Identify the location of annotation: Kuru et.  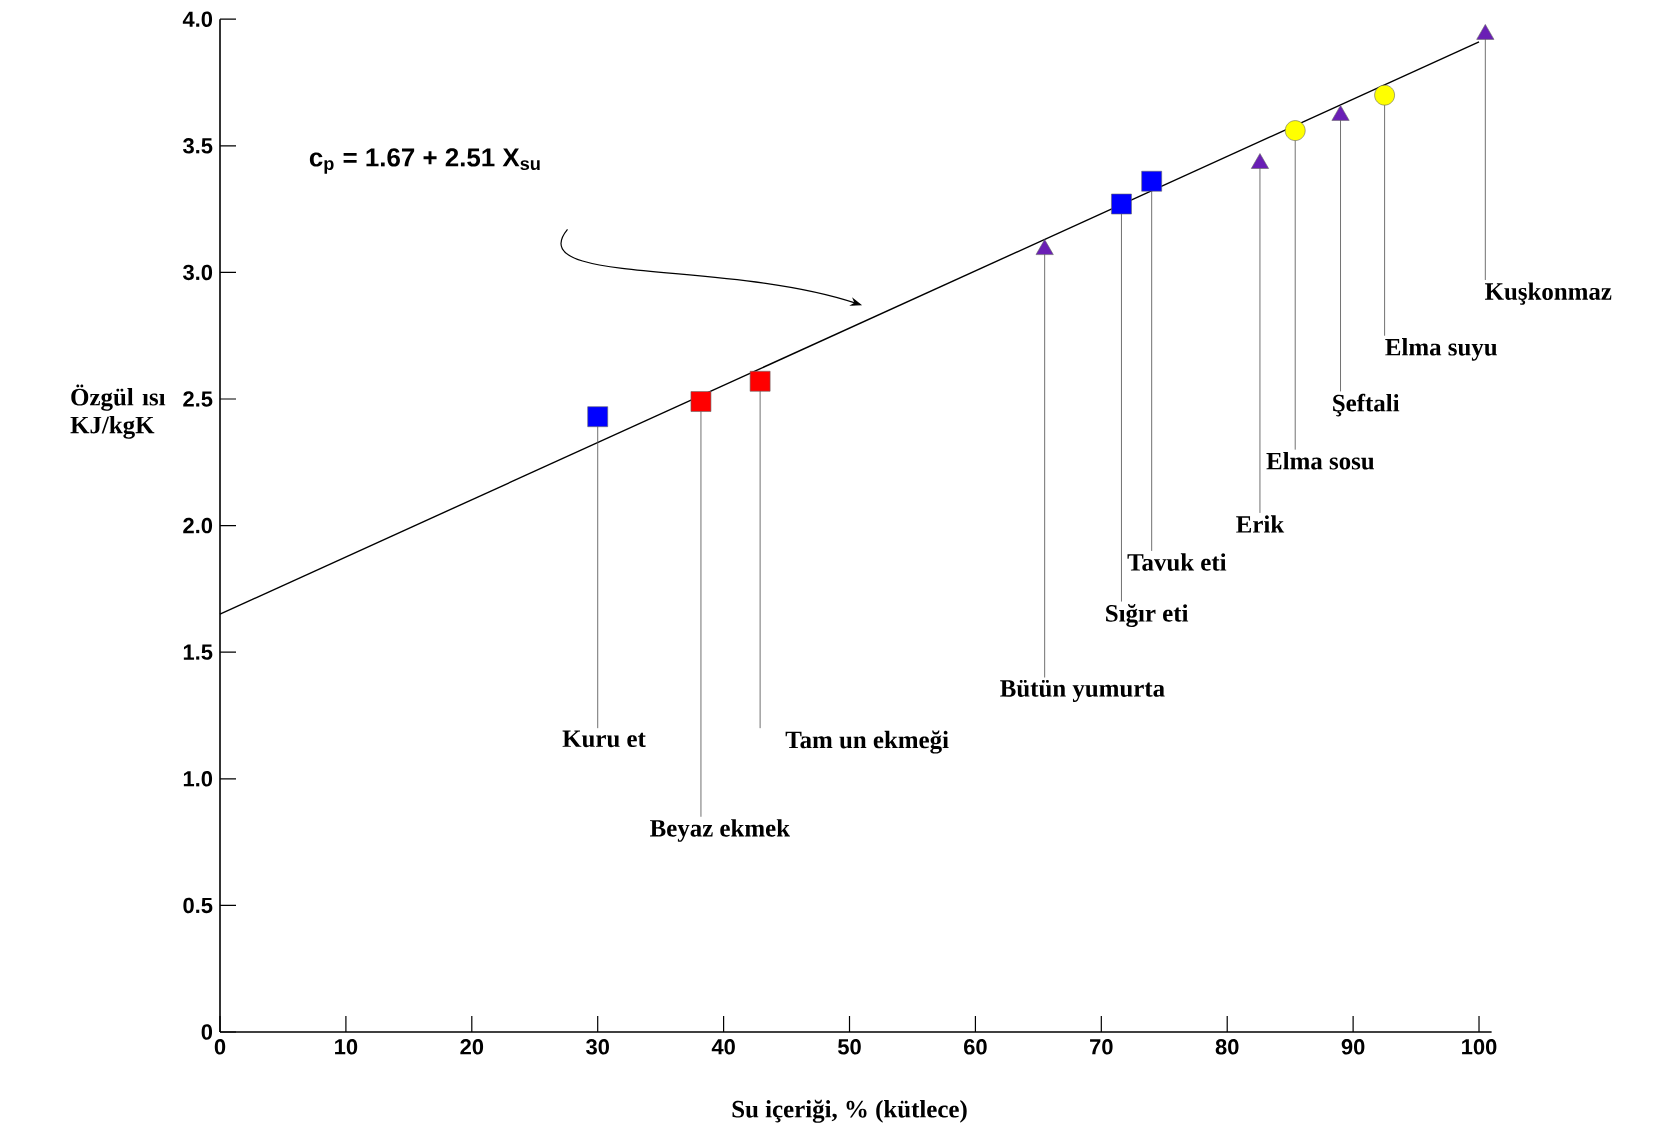
(604, 739).